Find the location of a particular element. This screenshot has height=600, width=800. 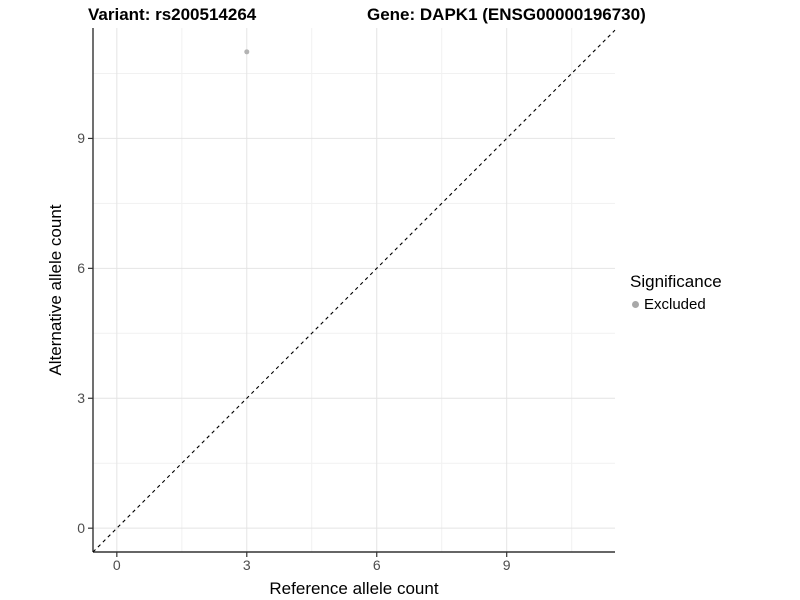

plot-title-variant: Variant: rs200514264 is located at coordinates (172, 14).